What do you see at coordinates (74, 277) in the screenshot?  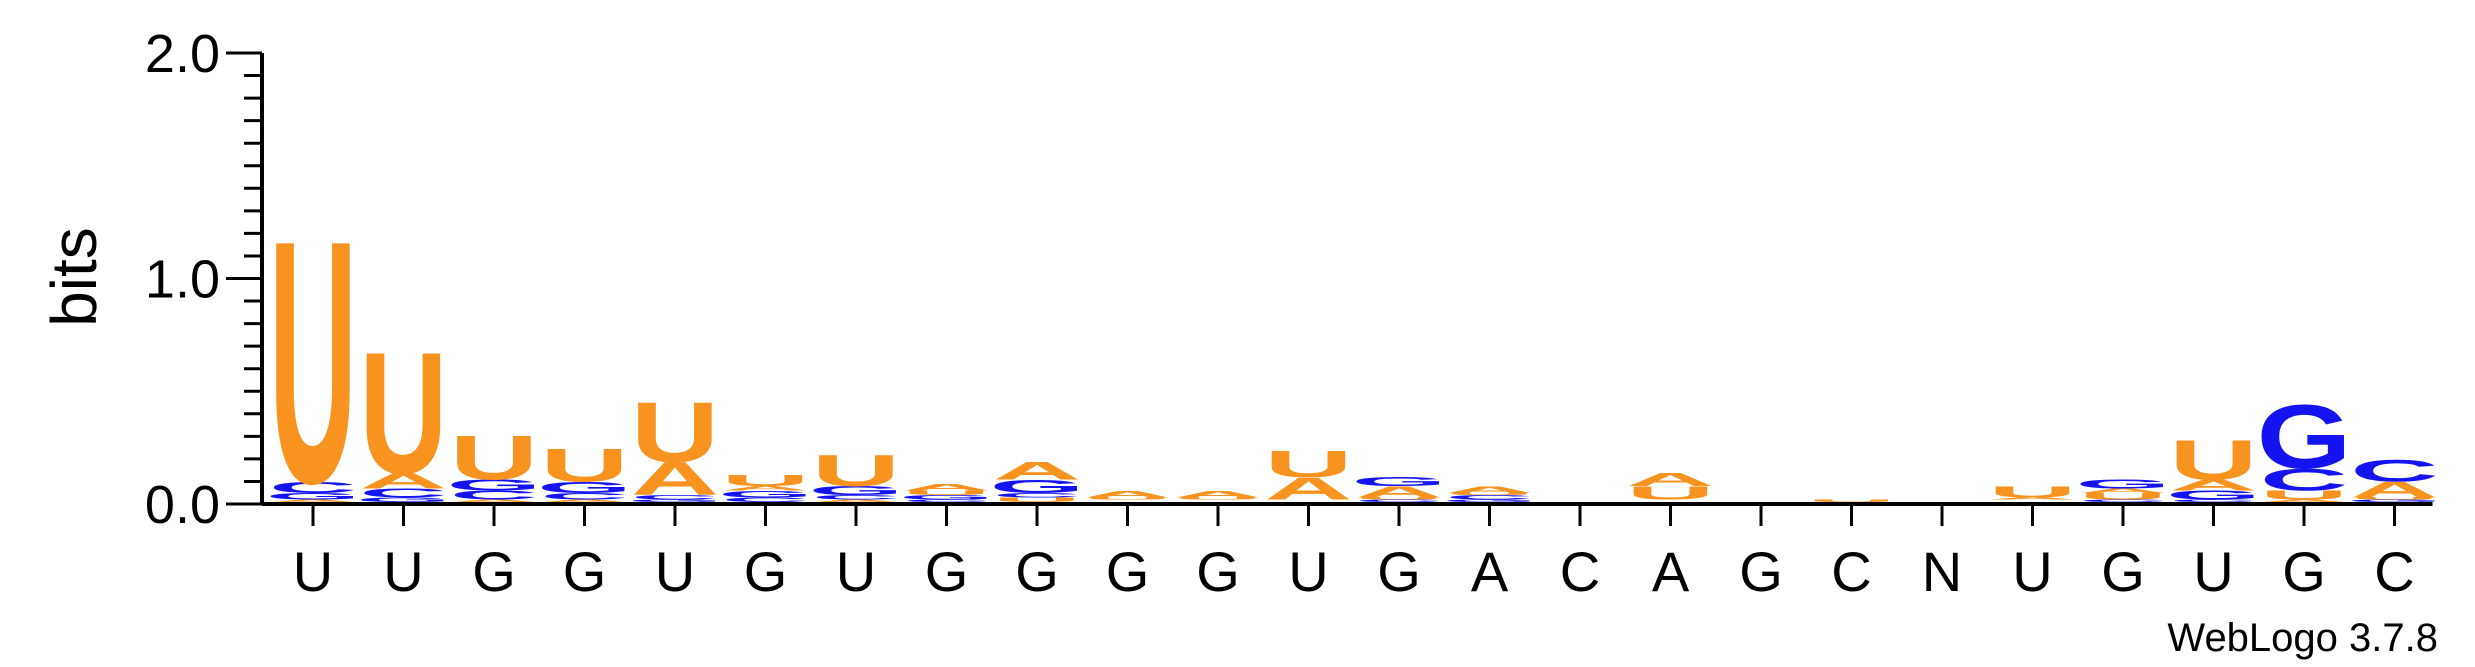 I see `y-axis-title: bits` at bounding box center [74, 277].